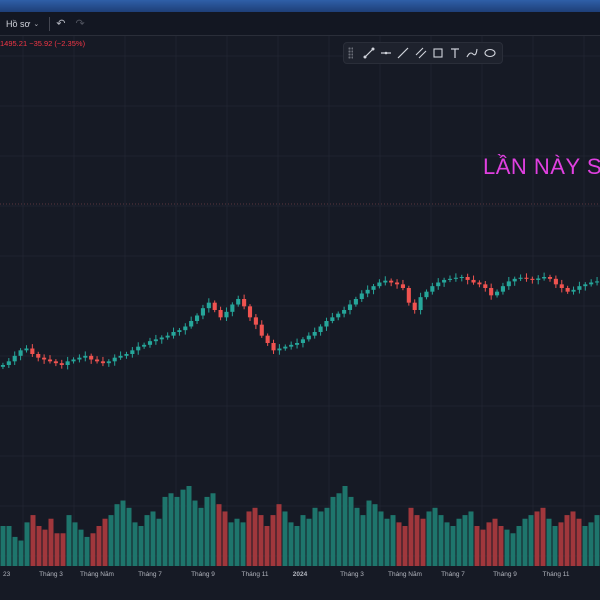 Image resolution: width=600 pixels, height=600 pixels. Describe the element at coordinates (80, 24) in the screenshot. I see `redo-icon: ↷` at that location.